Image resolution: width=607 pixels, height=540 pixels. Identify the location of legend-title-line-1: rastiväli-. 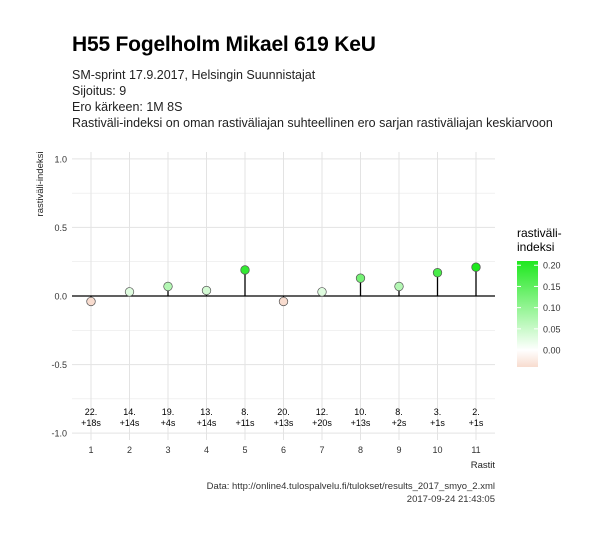
(539, 233).